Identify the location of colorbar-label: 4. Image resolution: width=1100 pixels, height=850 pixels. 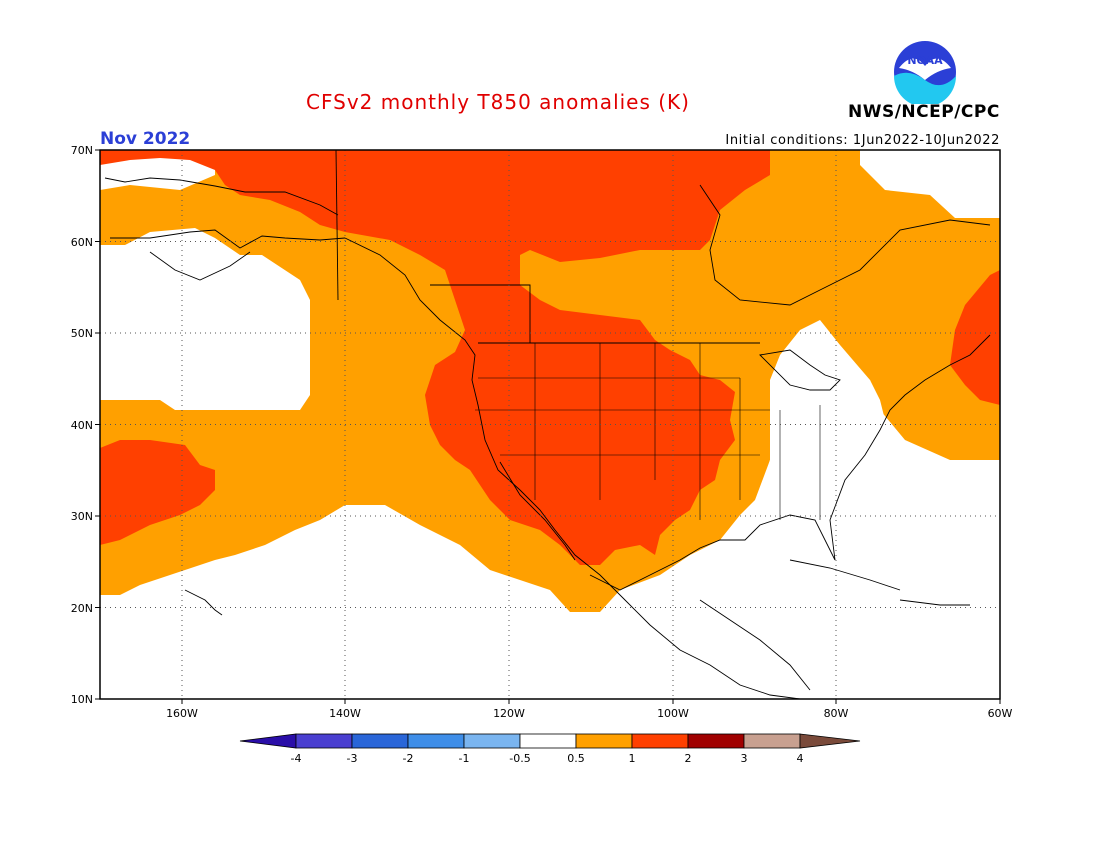
(800, 758).